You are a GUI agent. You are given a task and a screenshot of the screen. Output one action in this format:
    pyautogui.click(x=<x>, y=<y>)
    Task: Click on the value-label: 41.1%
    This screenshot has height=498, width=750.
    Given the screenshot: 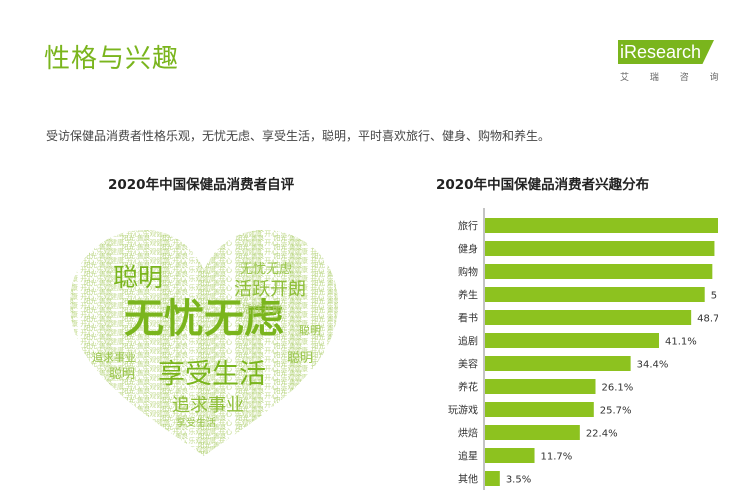 What is the action you would take?
    pyautogui.click(x=681, y=342)
    